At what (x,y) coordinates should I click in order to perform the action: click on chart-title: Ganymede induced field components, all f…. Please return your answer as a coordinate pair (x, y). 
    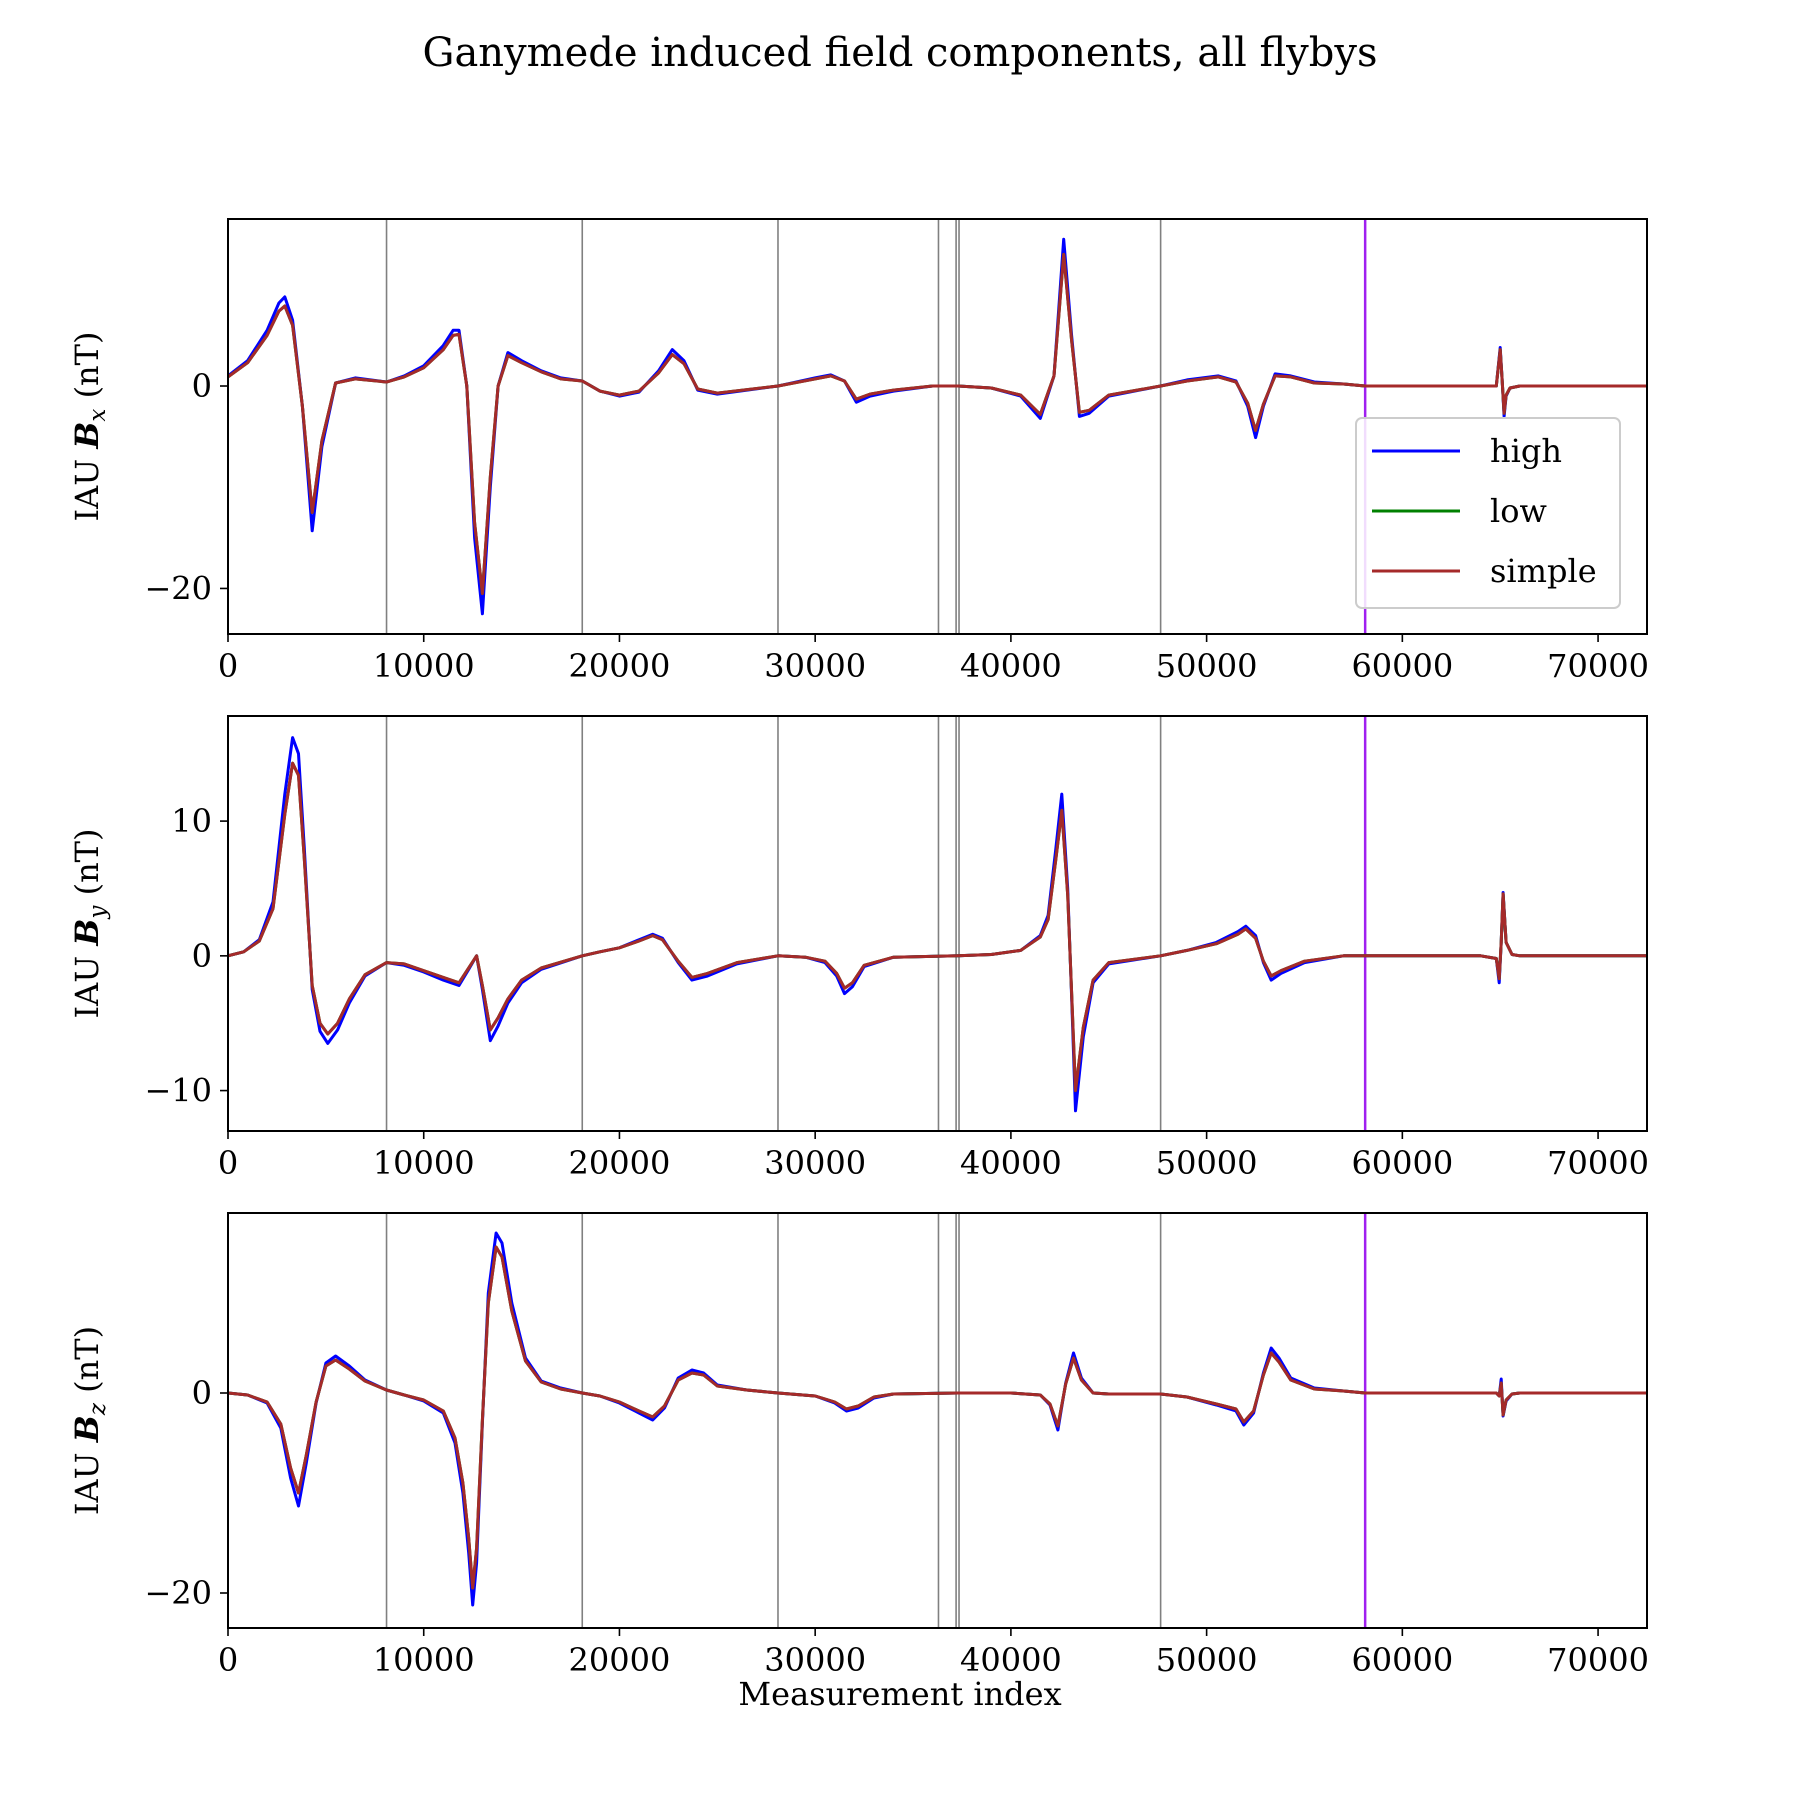
    Looking at the image, I should click on (899, 53).